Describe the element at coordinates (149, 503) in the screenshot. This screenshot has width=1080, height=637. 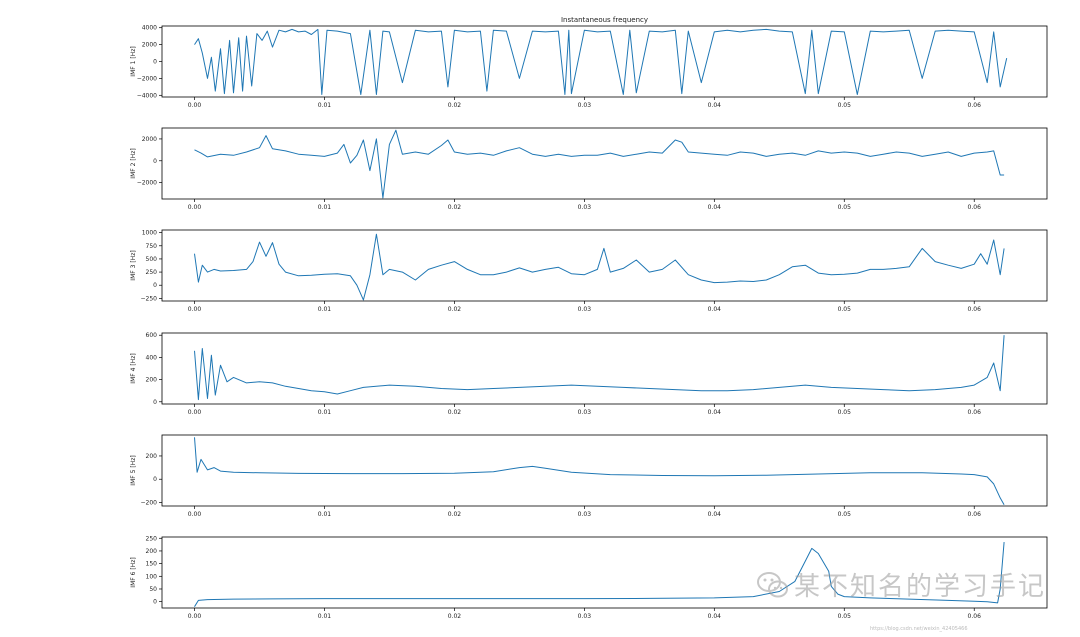
I see `y-tick-label: −200` at that location.